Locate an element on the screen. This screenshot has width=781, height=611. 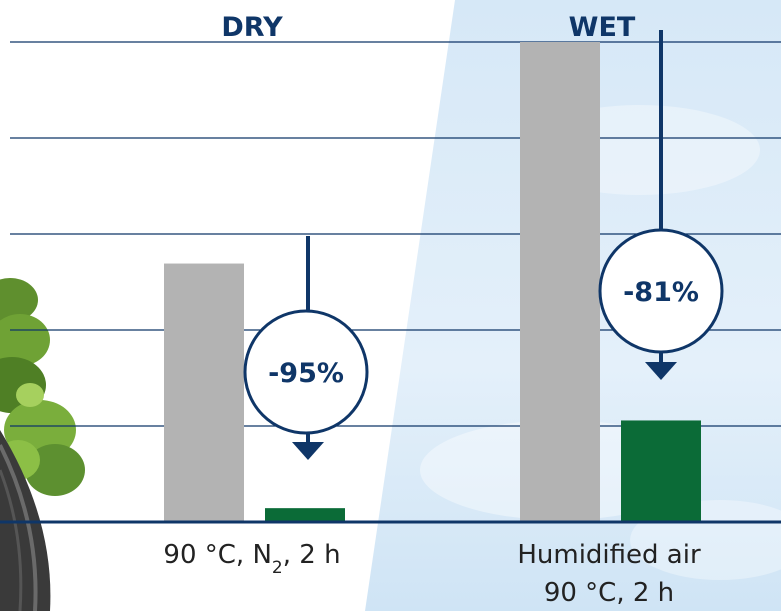
change-label-wet: -81% is located at coordinates (661, 292).